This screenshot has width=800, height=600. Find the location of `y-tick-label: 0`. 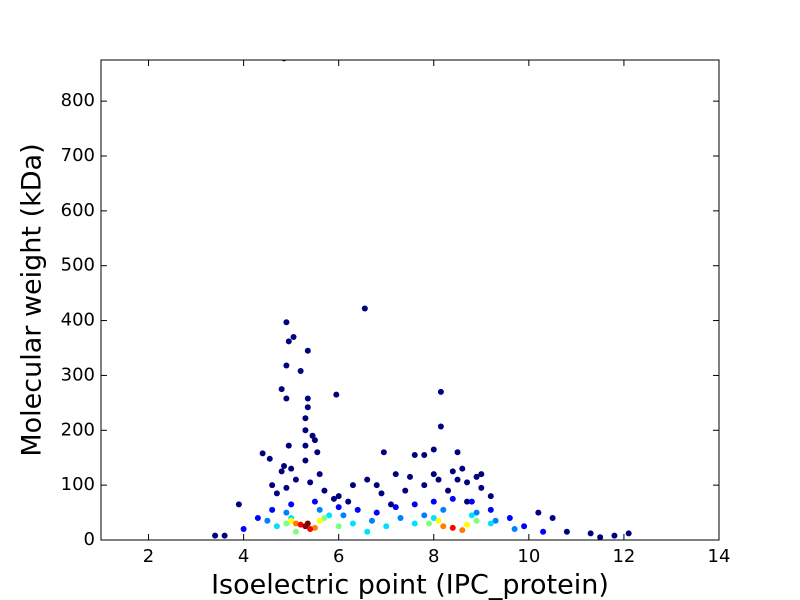

y-tick-label: 0 is located at coordinates (89, 539).